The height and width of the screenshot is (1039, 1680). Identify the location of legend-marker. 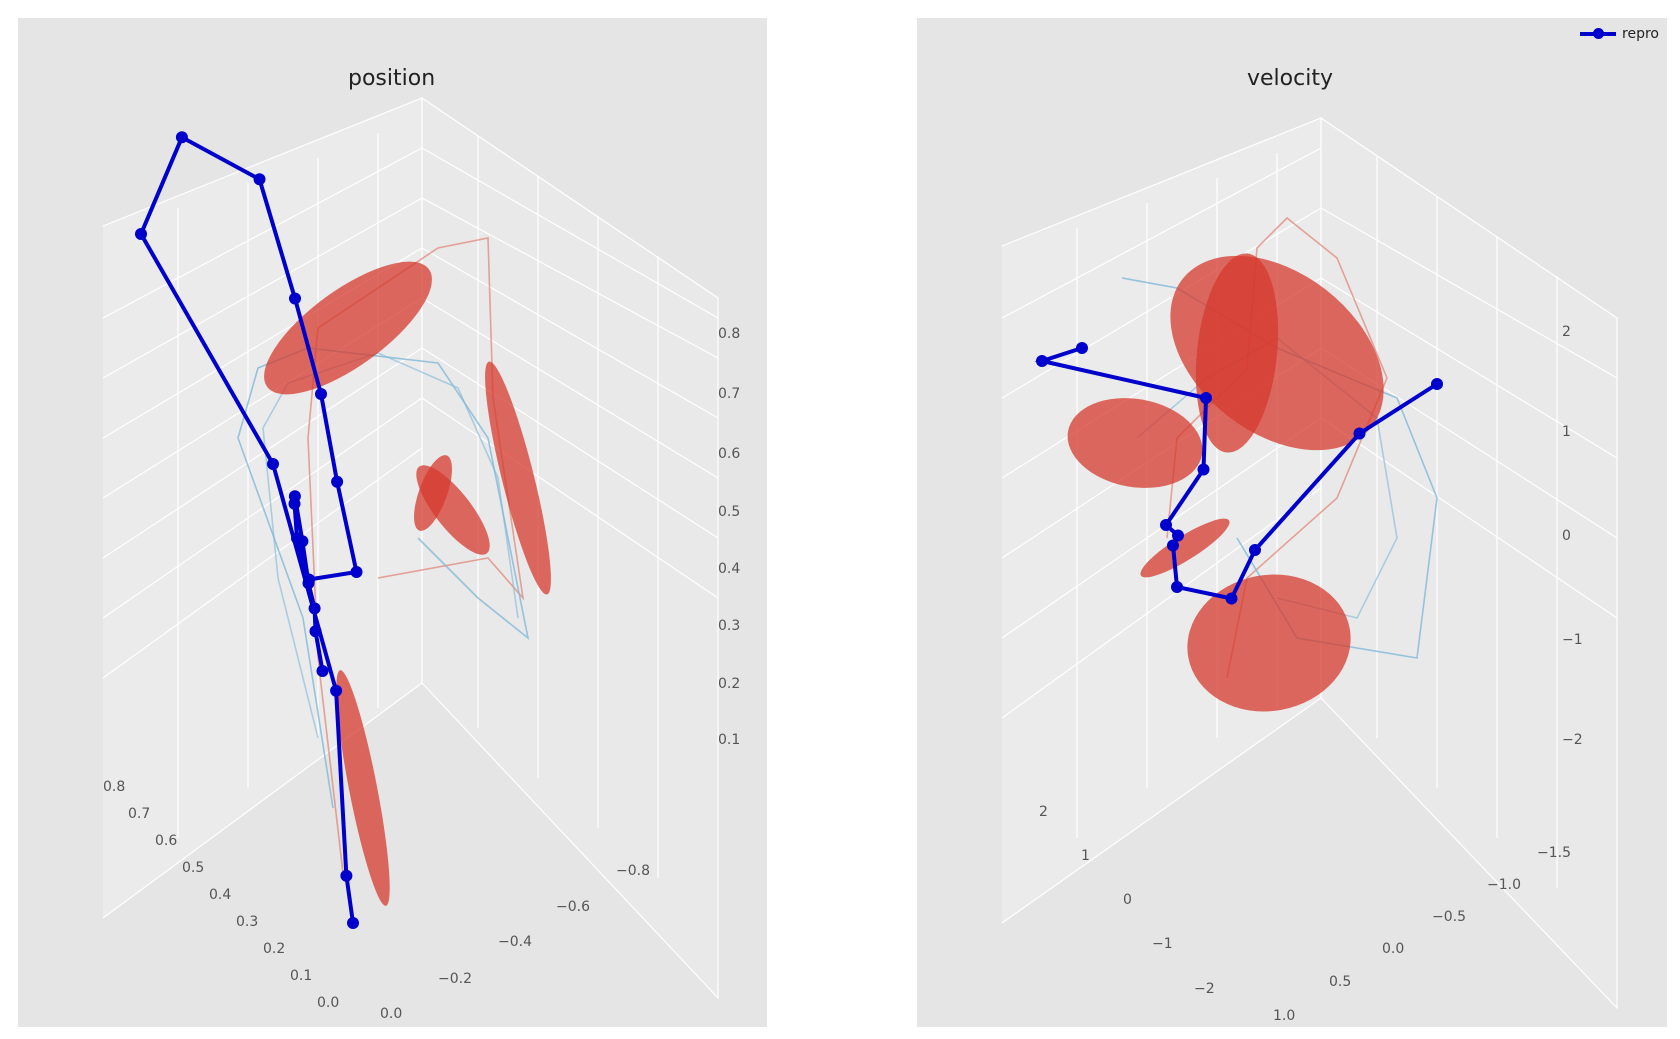
(1598, 33).